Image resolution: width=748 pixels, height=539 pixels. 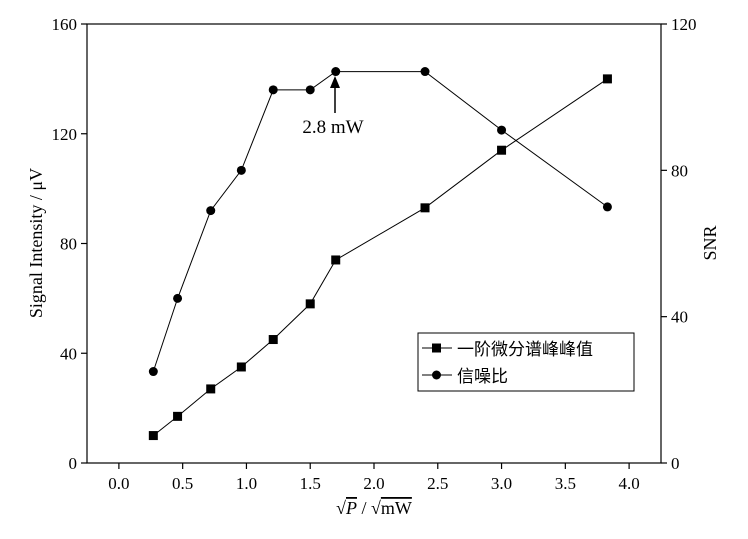 I want to click on x-title-sqrt-1: √, so click(x=341, y=508).